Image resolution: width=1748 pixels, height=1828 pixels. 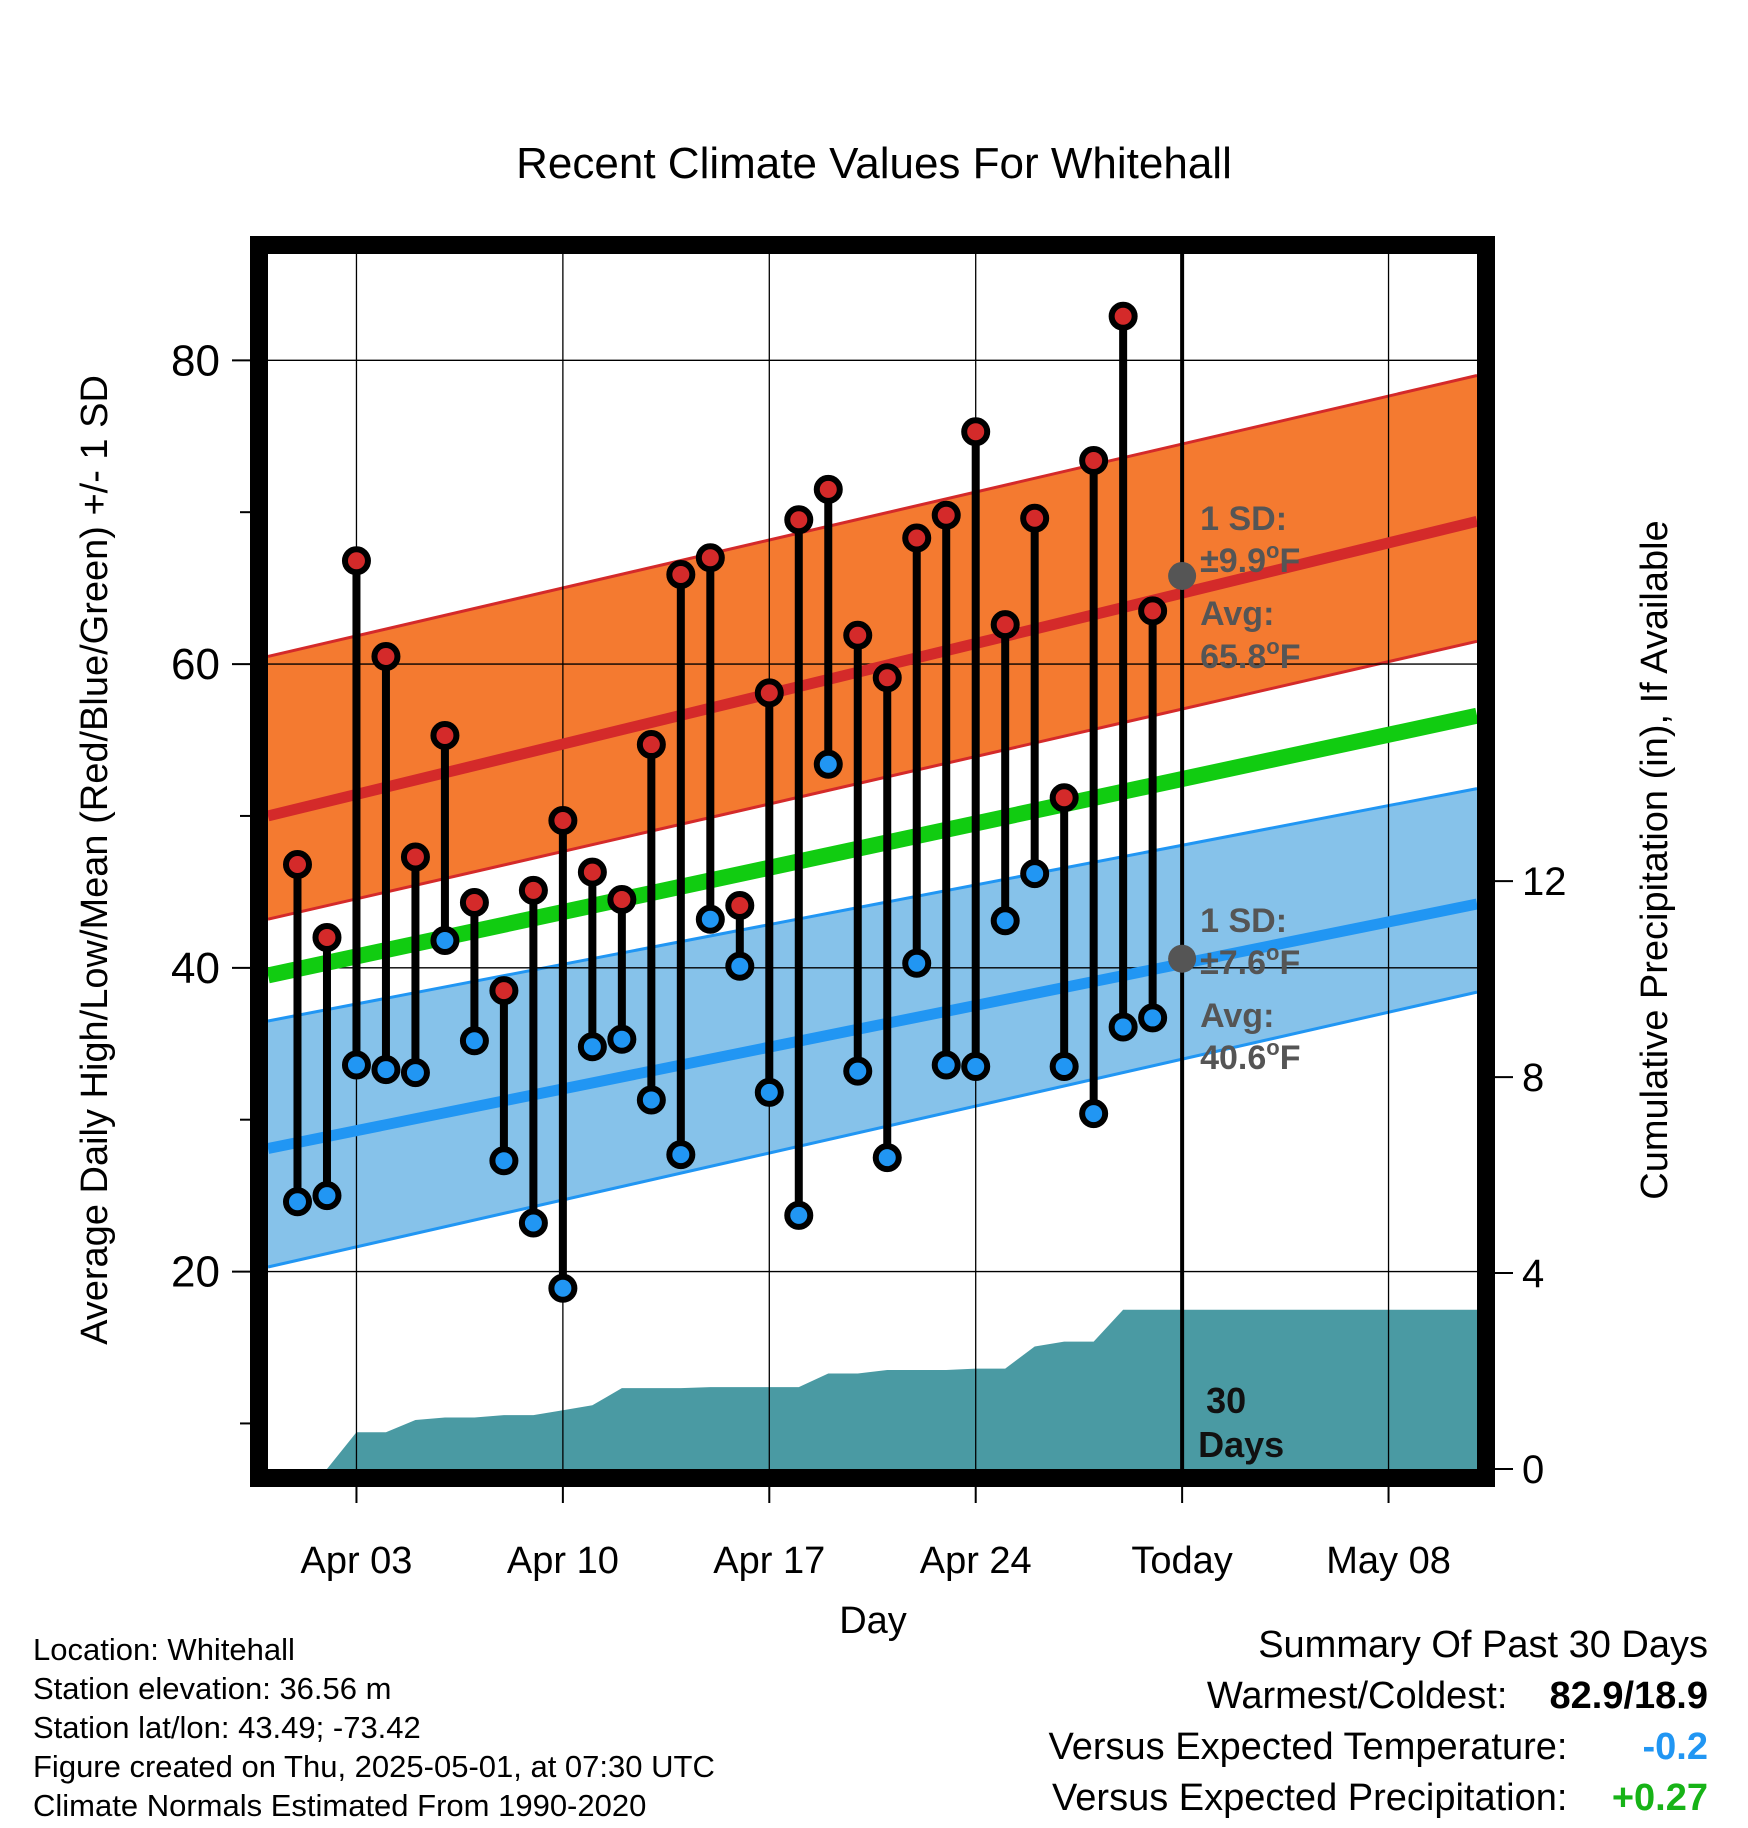 I want to click on low-sd-band-lower-edge, so click(x=872, y=1129).